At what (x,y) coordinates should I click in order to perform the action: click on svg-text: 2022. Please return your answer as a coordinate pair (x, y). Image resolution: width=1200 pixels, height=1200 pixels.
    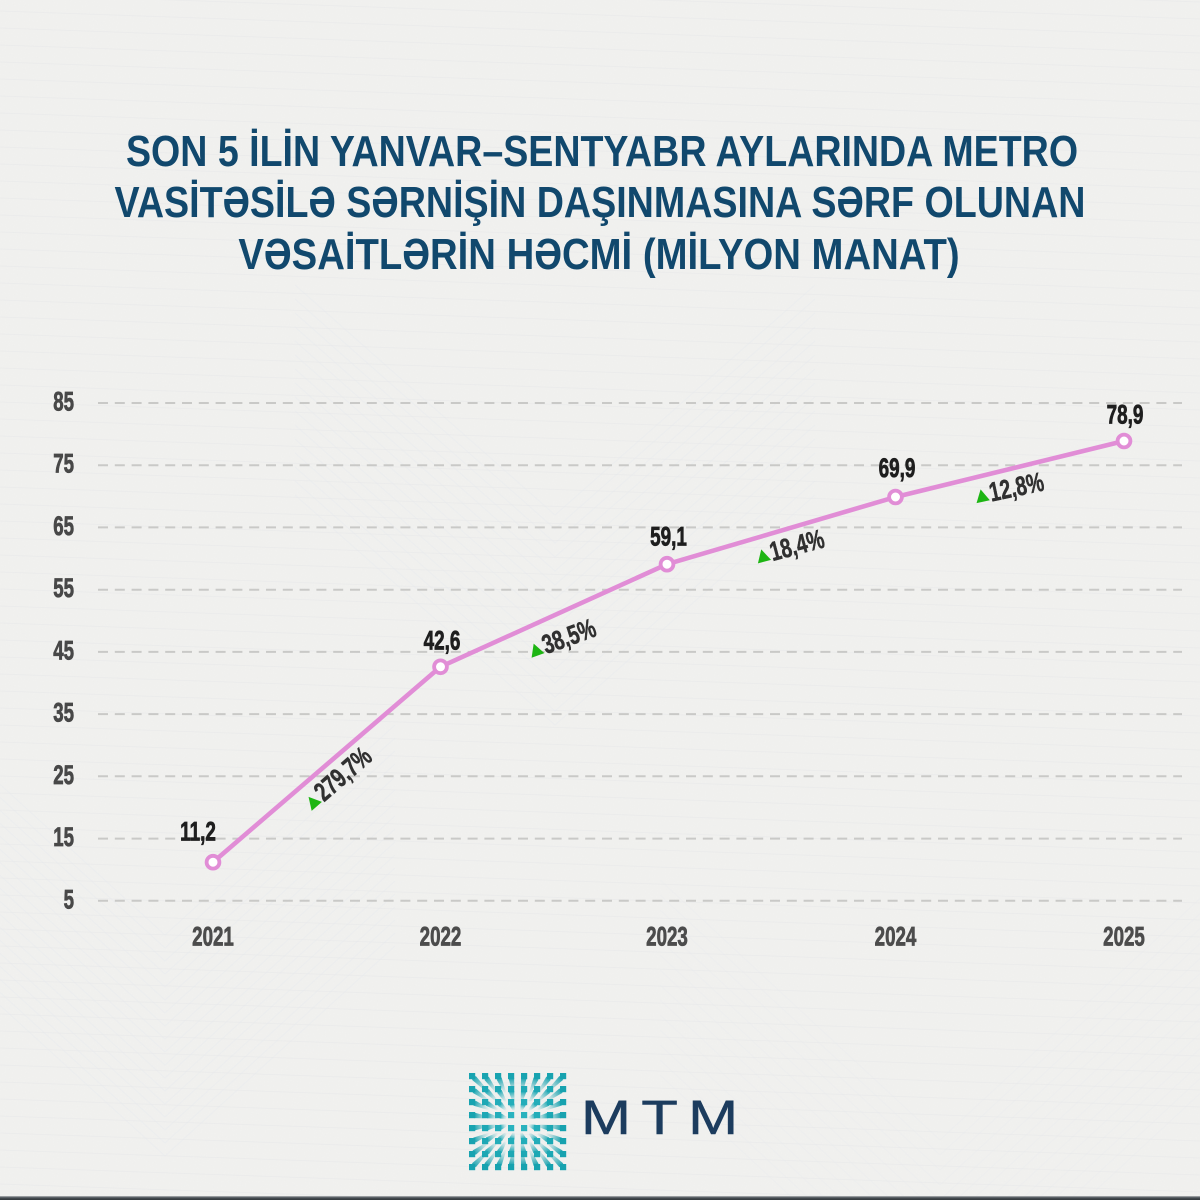
    Looking at the image, I should click on (441, 936).